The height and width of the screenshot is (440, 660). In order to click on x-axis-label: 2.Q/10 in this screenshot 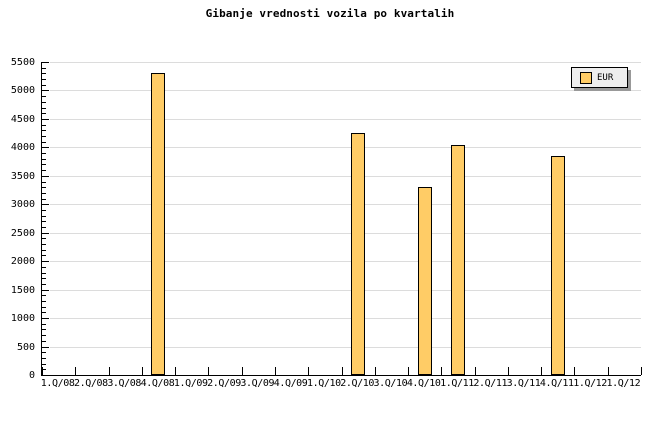, I will do `click(357, 383)`.